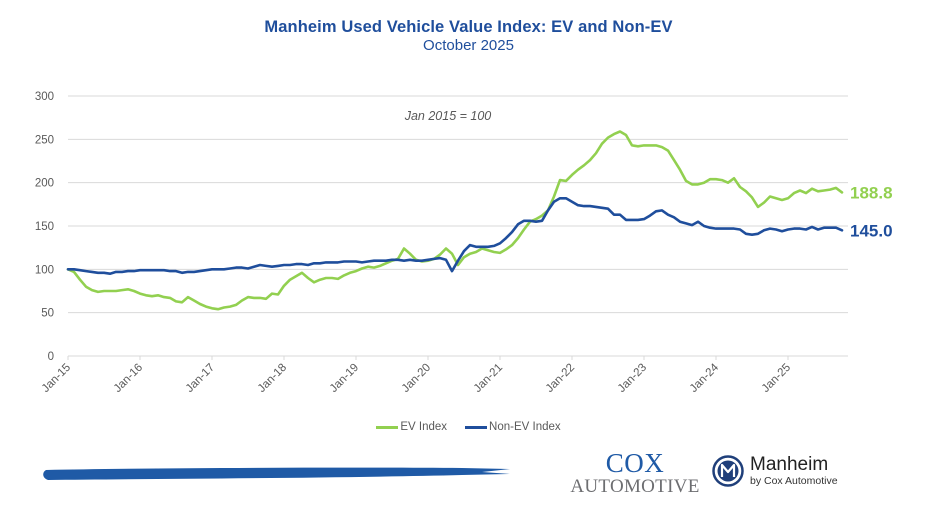 Image resolution: width=937 pixels, height=521 pixels. I want to click on cox-logo-top: COX, so click(635, 463).